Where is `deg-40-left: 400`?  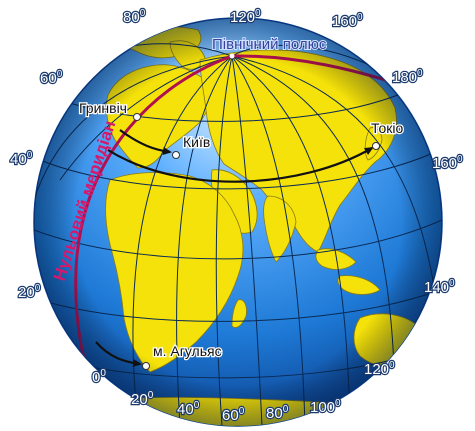
deg-40-left: 400 is located at coordinates (21, 159).